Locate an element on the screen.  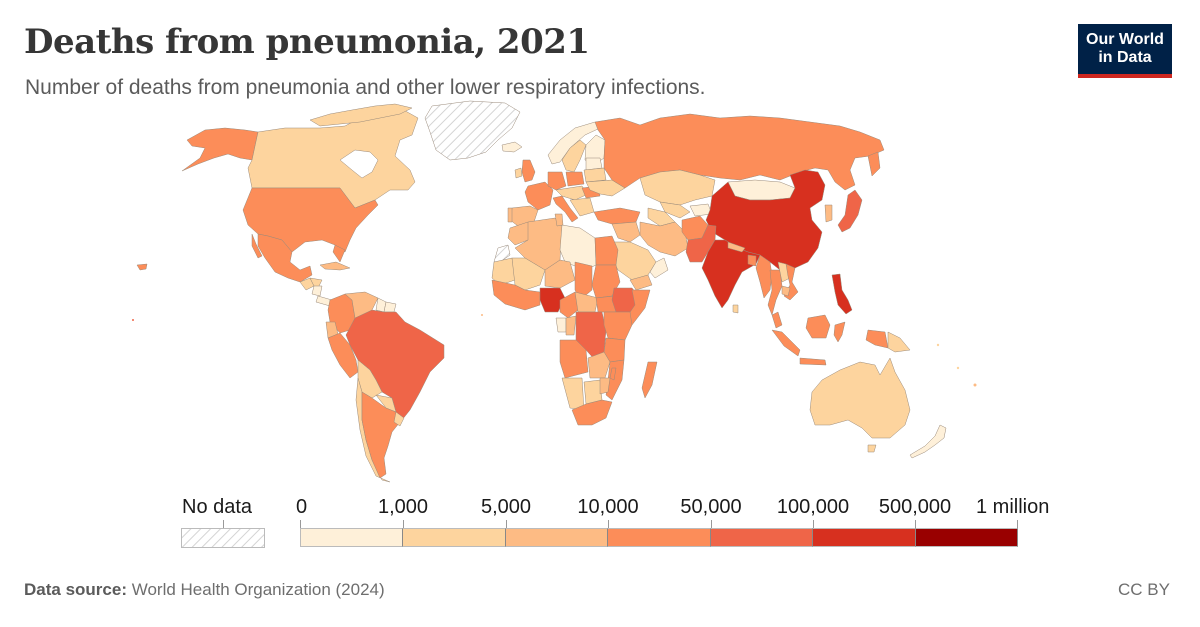
country-angola is located at coordinates (574, 359).